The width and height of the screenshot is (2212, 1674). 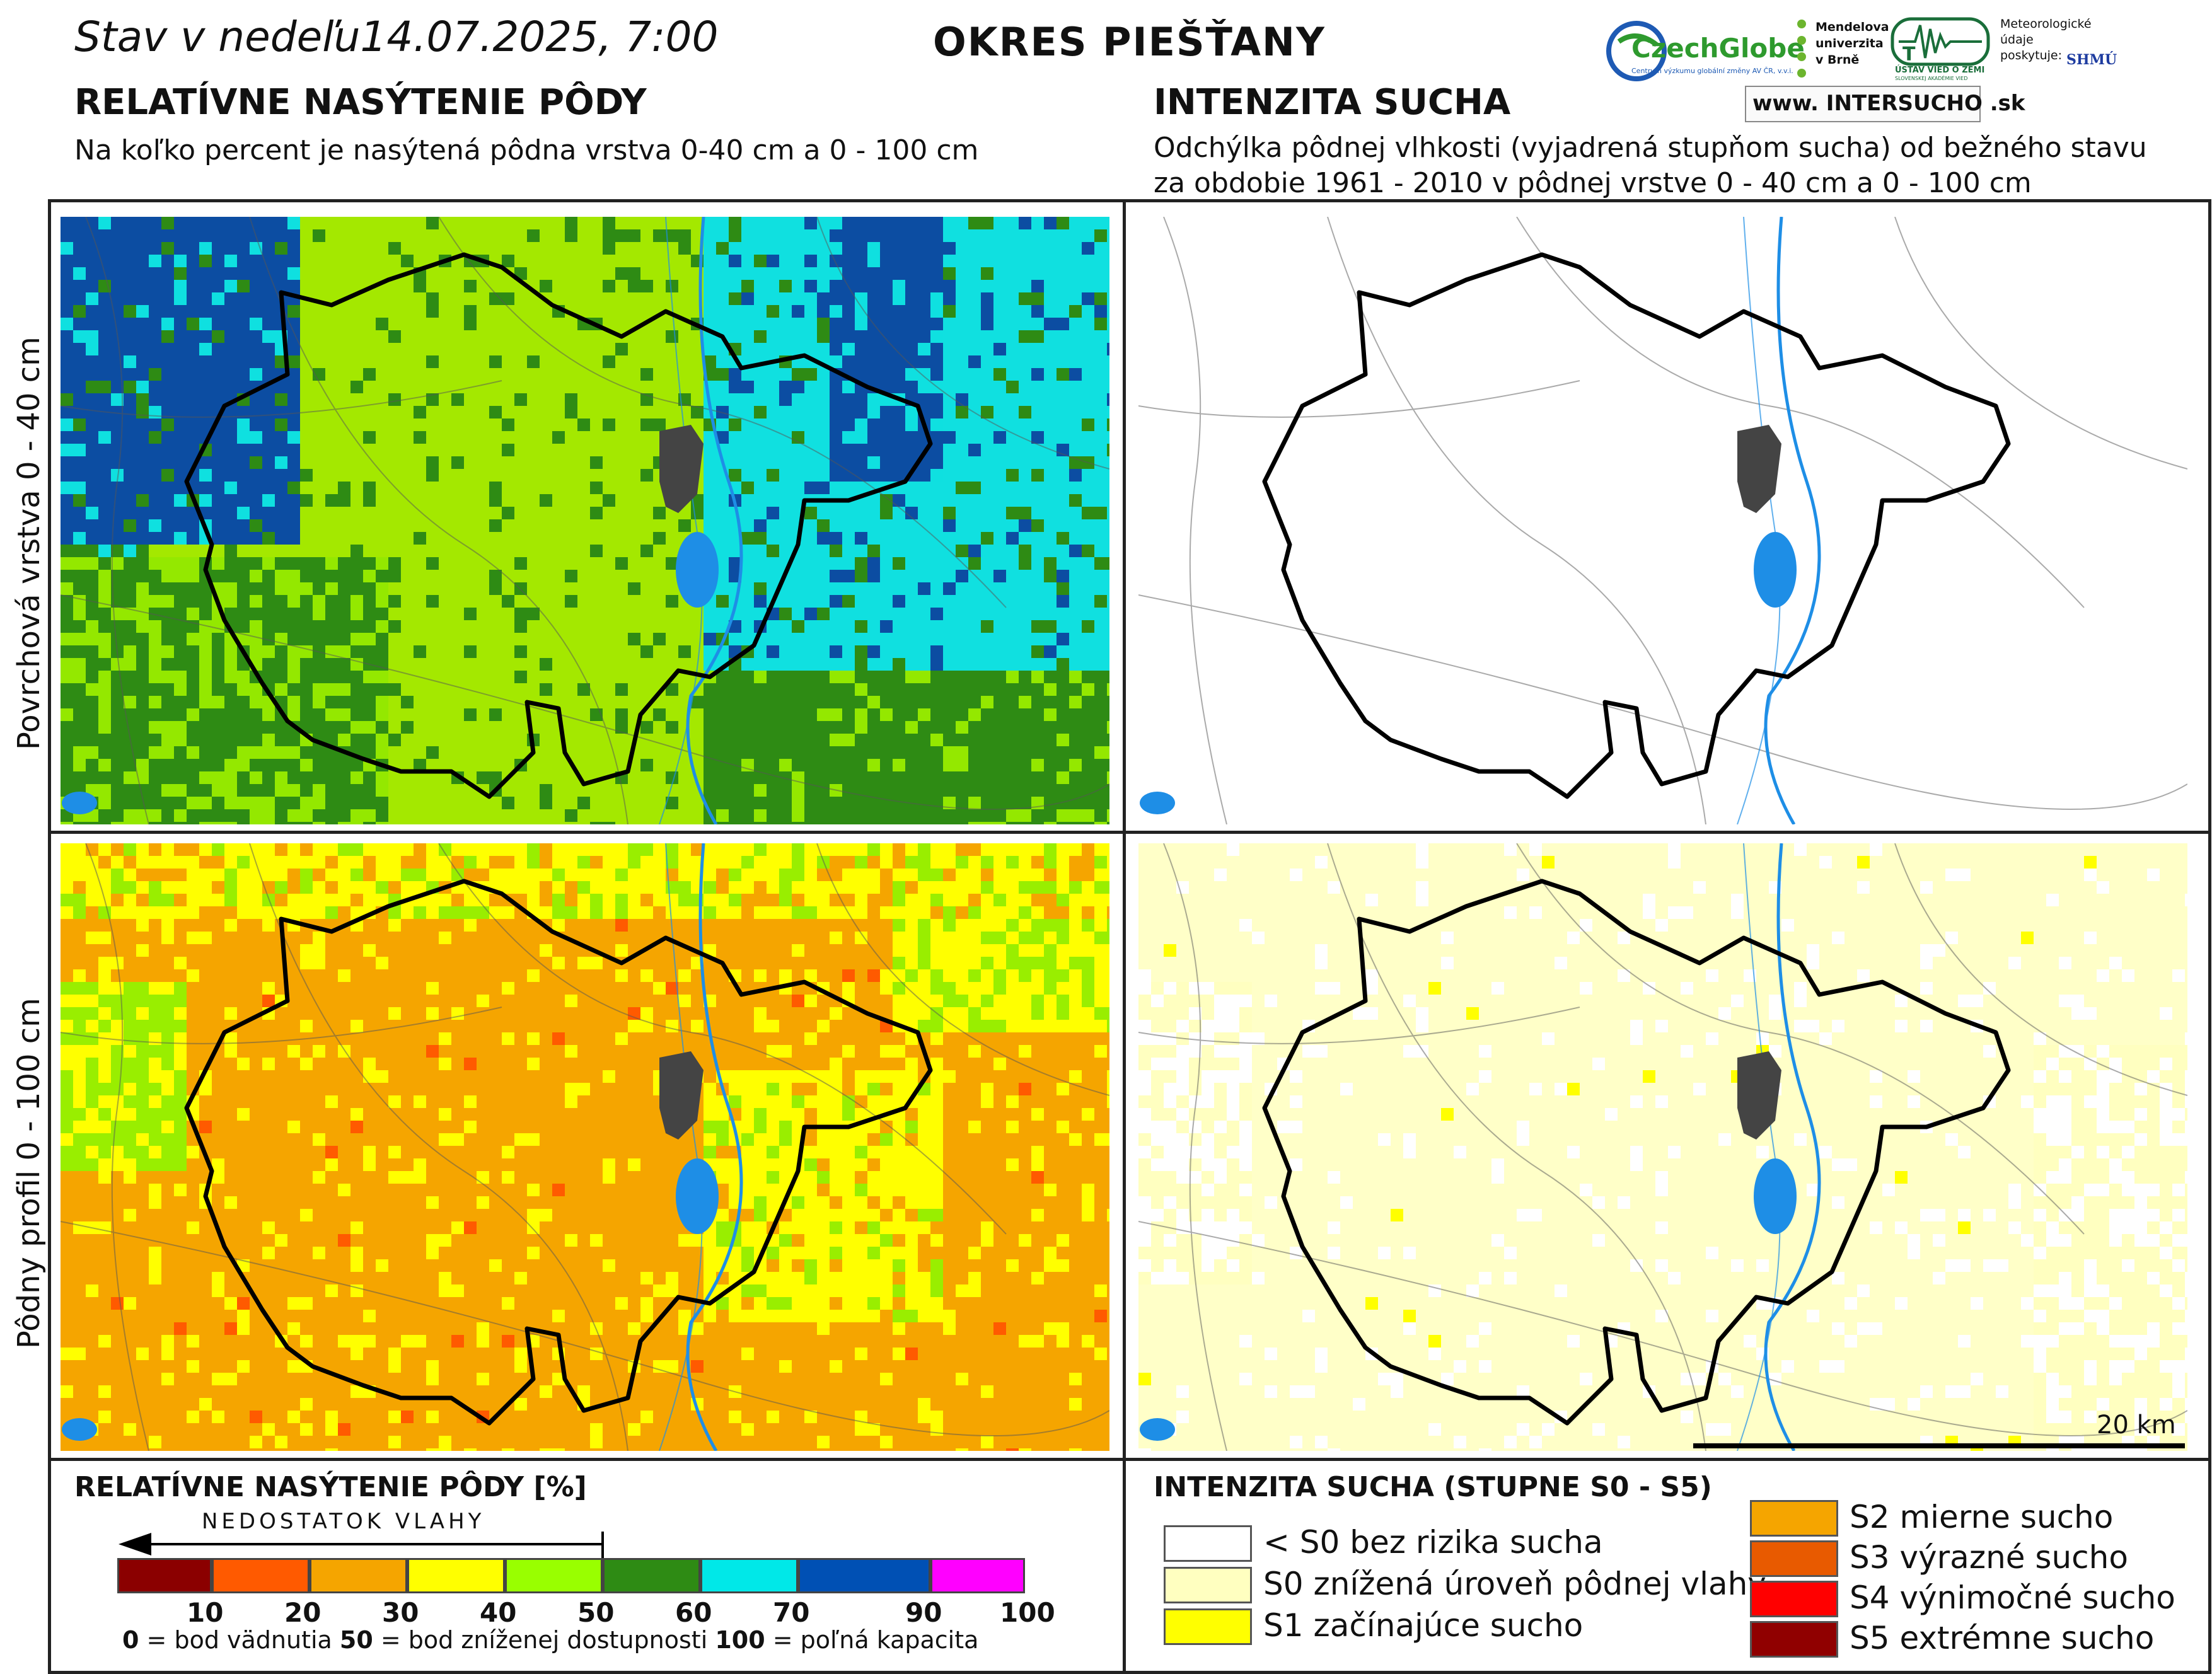 I want to click on legend-divider, so click(x=1129, y=1459).